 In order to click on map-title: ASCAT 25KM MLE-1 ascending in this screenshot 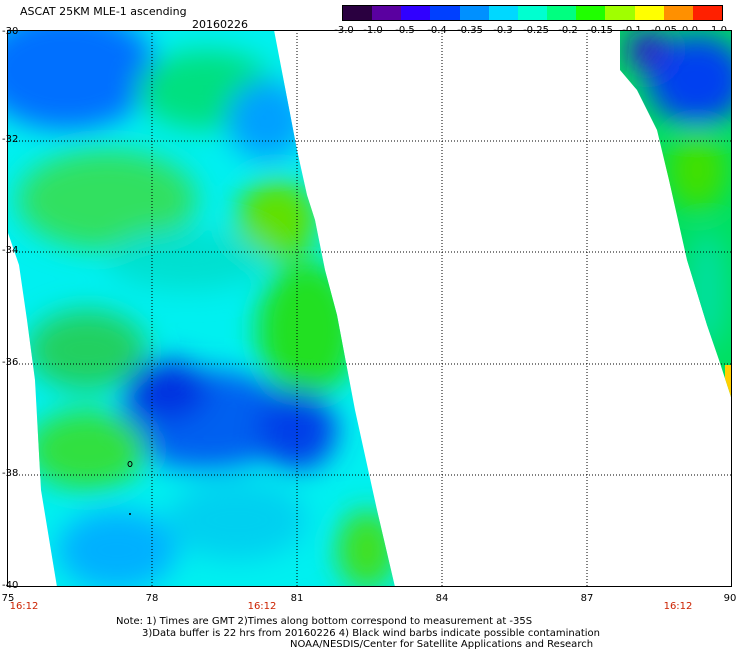, I will do `click(103, 11)`.